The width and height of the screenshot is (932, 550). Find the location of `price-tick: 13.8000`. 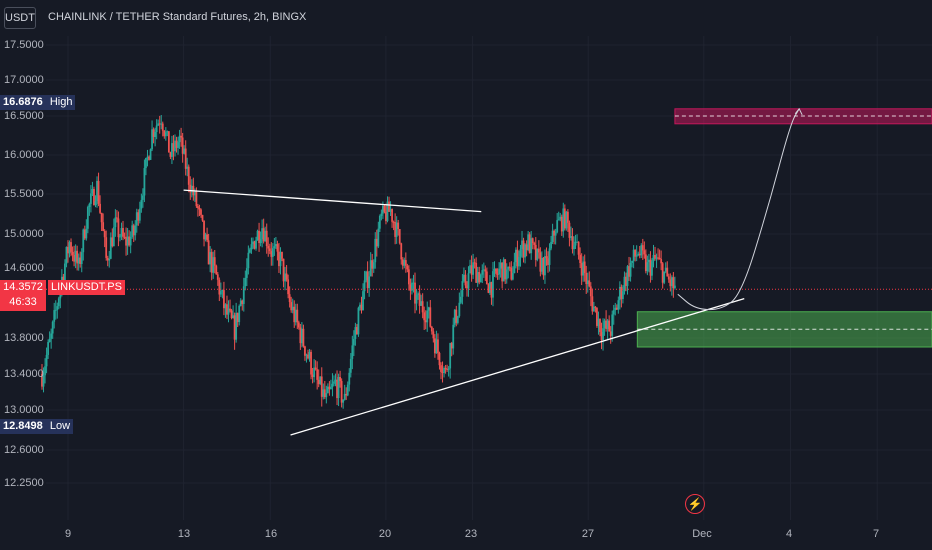

price-tick: 13.8000 is located at coordinates (24, 338).